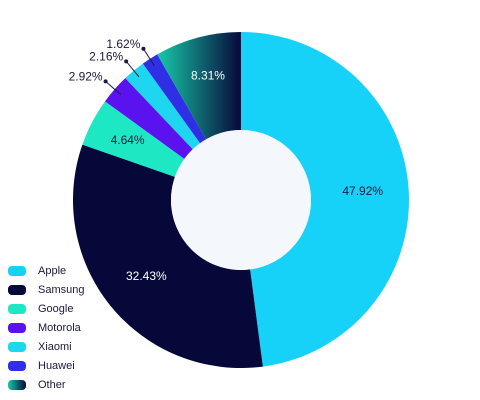 This screenshot has height=400, width=480. I want to click on legend-label: Apple, so click(52, 271).